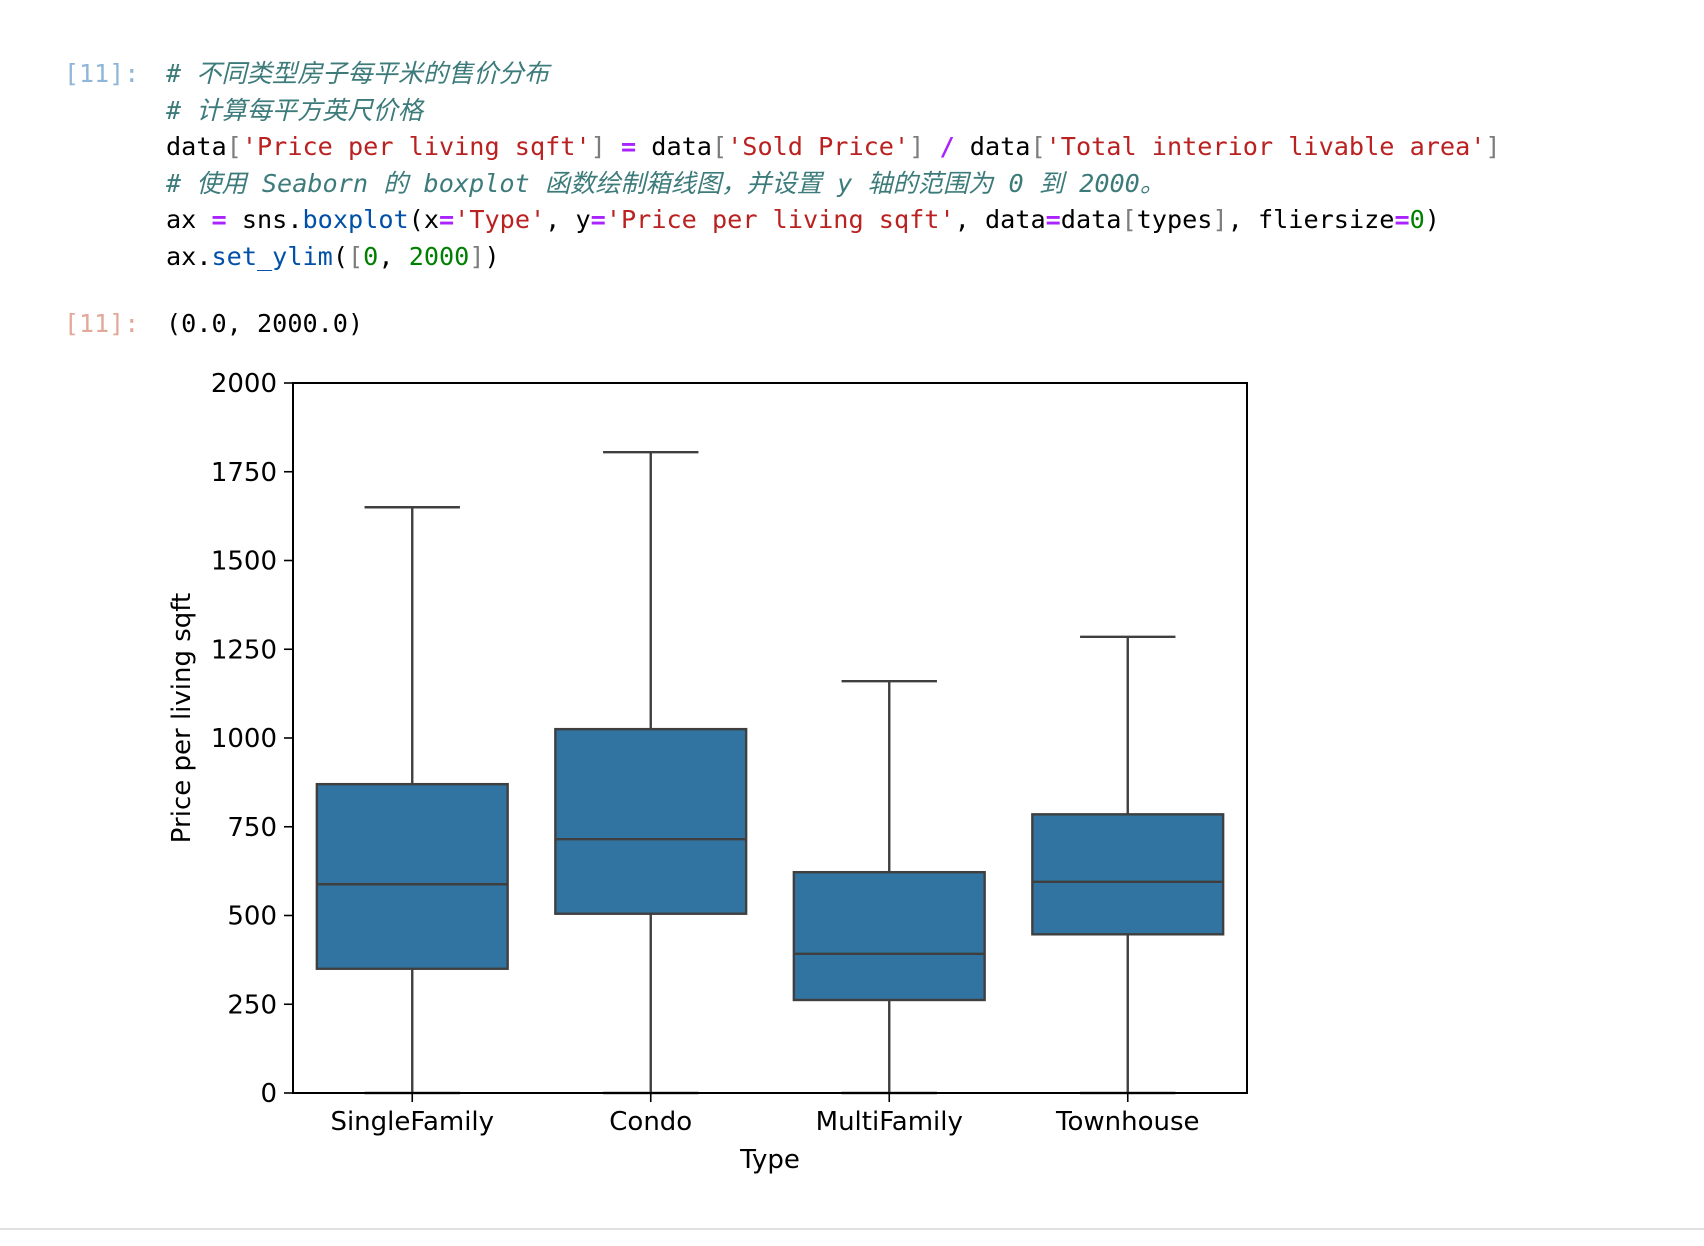  Describe the element at coordinates (244, 562) in the screenshot. I see `y-tick-label: 1500` at that location.